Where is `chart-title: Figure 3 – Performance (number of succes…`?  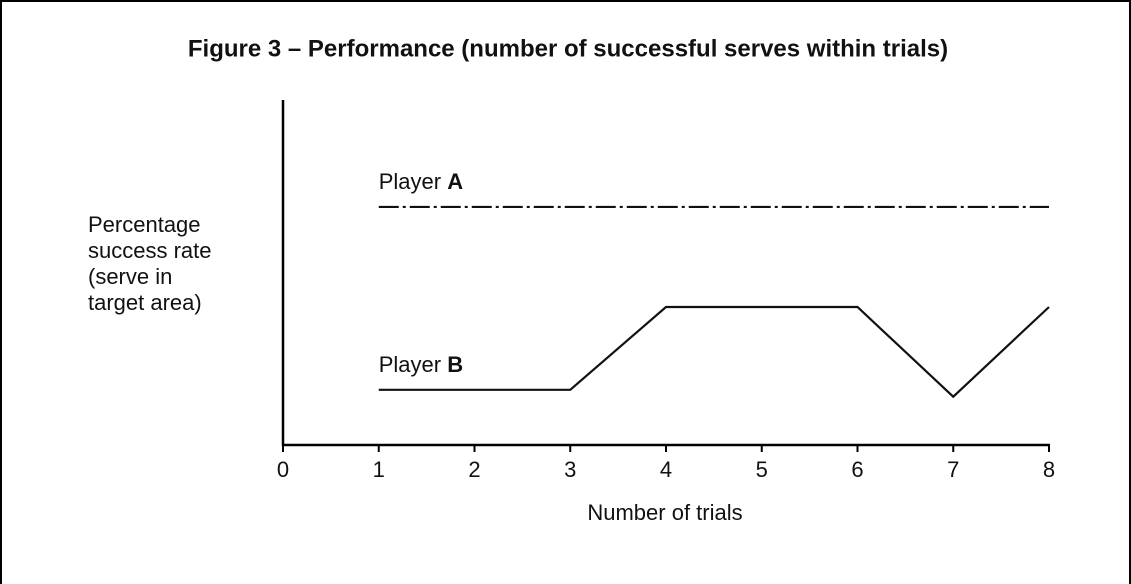 chart-title: Figure 3 – Performance (number of succes… is located at coordinates (568, 48).